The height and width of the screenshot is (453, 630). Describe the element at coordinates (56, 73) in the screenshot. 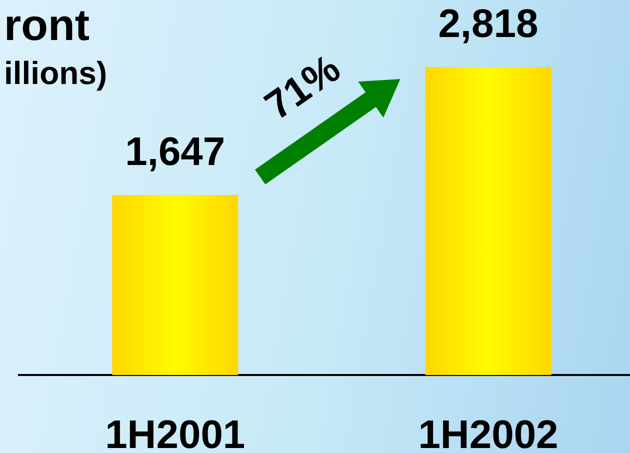

I see `chart-subtitle: illions)` at that location.